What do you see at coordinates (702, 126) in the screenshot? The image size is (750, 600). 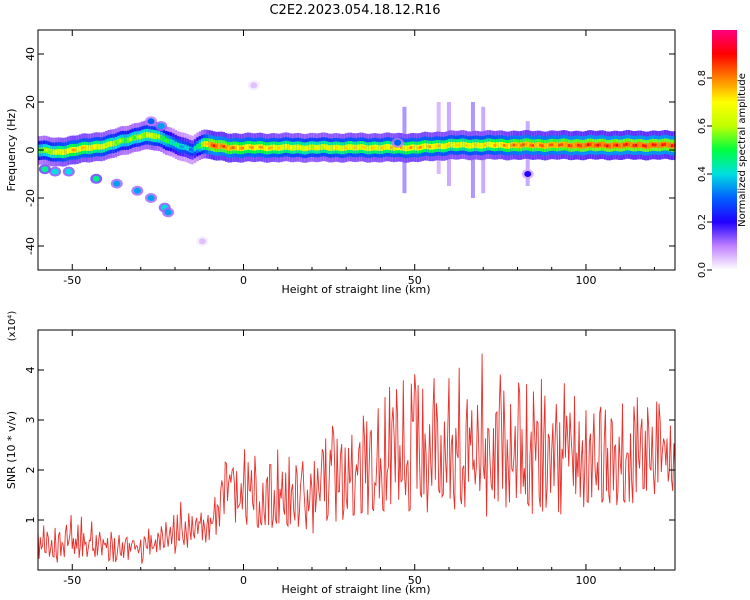 I see `colorbar-tick-label: 0.6` at bounding box center [702, 126].